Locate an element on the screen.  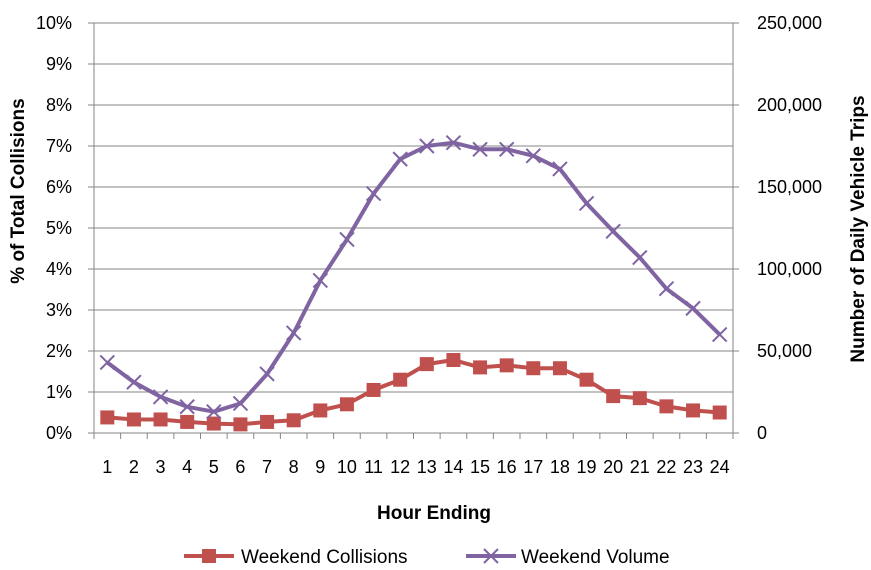
y-tick-label: 5% is located at coordinates (59, 228).